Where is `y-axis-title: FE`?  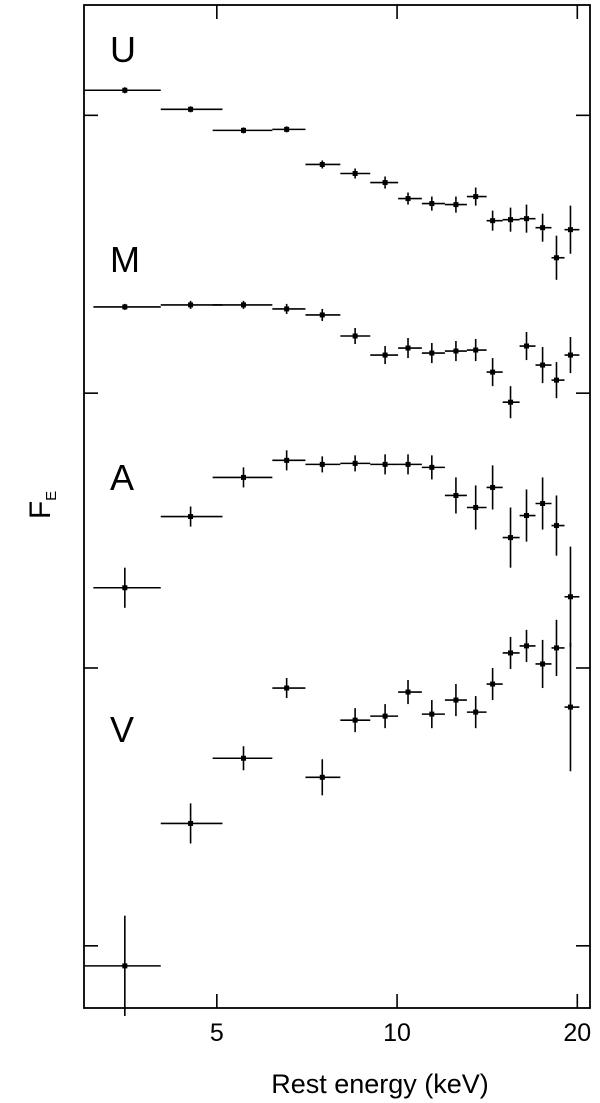
y-axis-title: FE is located at coordinates (42, 505).